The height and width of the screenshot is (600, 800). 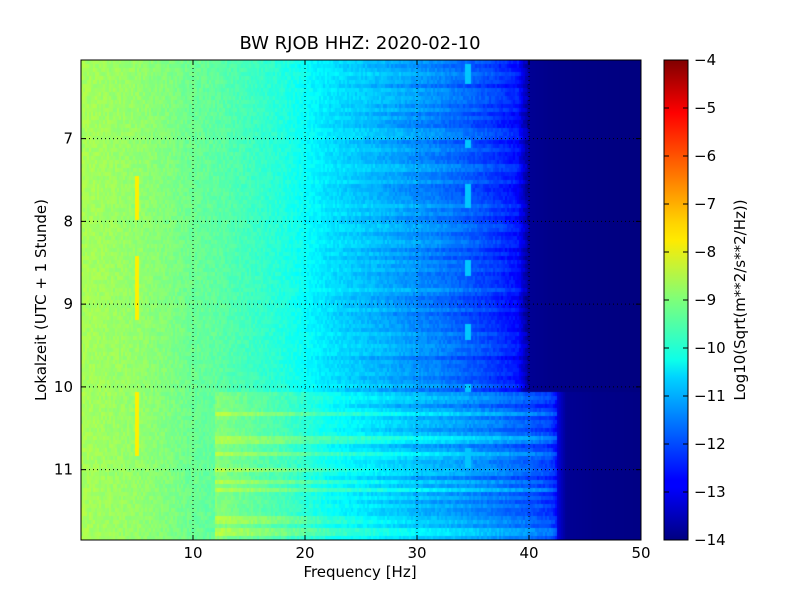 I want to click on y-tick-label: 8, so click(x=68, y=221).